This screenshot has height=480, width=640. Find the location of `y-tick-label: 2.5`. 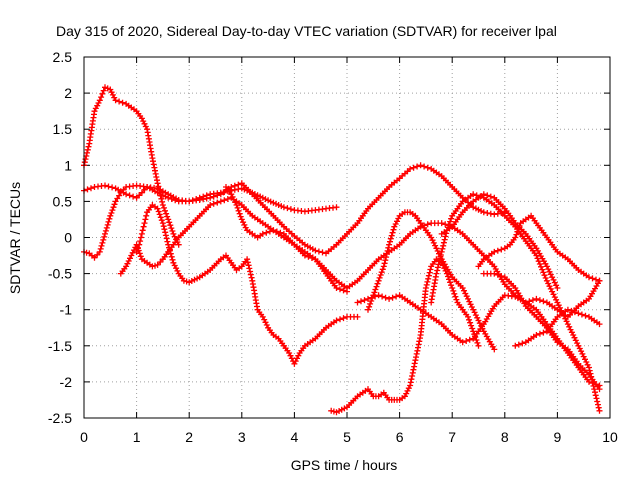

y-tick-label: 2.5 is located at coordinates (63, 57).